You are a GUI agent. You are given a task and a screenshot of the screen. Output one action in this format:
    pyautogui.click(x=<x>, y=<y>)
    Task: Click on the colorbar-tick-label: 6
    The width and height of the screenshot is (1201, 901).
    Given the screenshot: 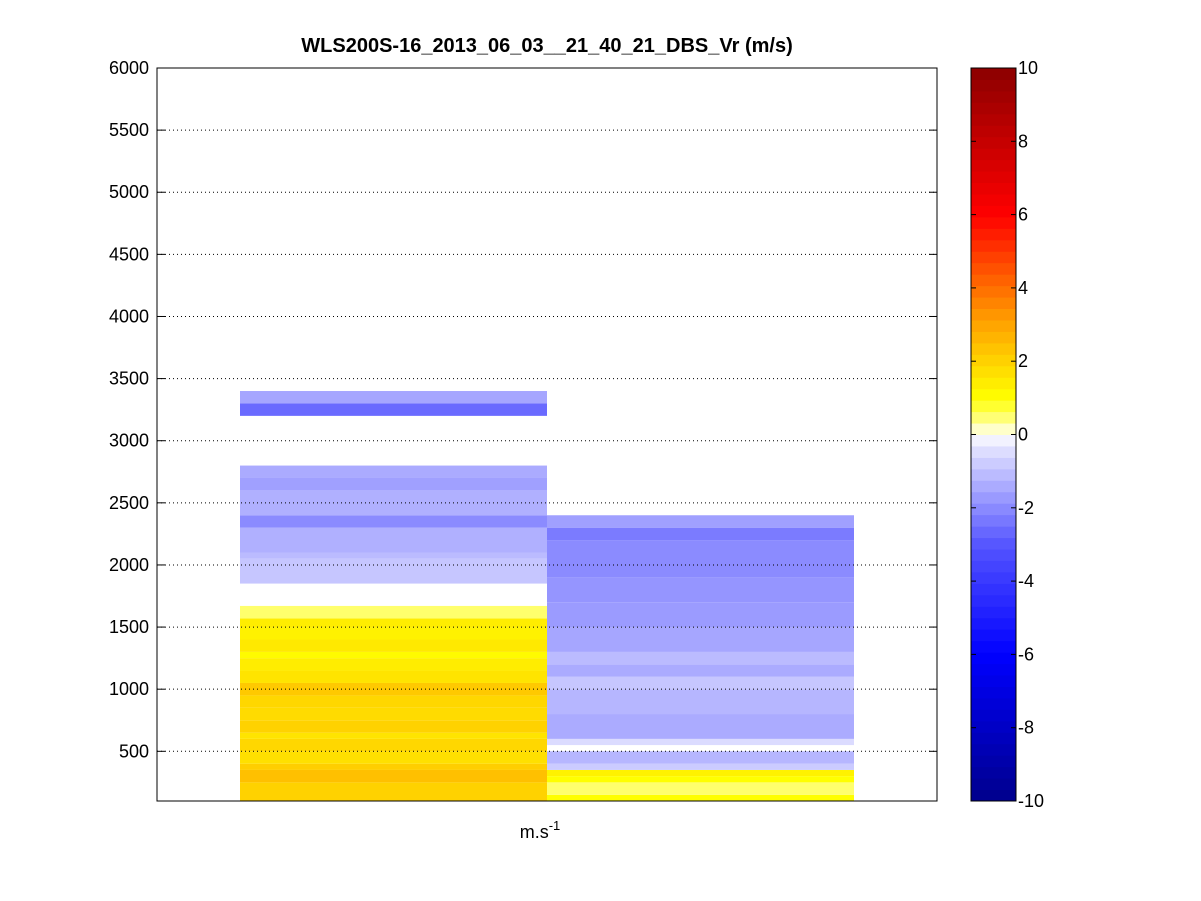 What is the action you would take?
    pyautogui.click(x=1023, y=215)
    